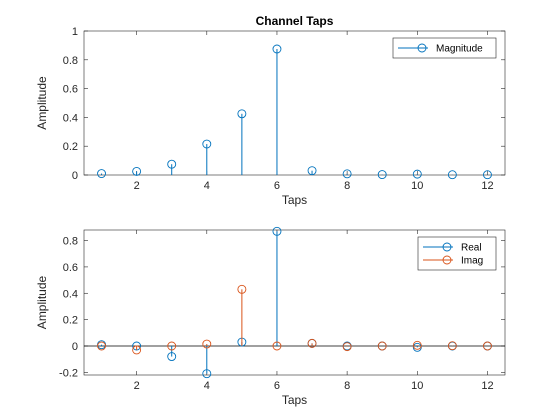  Describe the element at coordinates (459, 49) in the screenshot. I see `legend-label: Magnitude` at that location.